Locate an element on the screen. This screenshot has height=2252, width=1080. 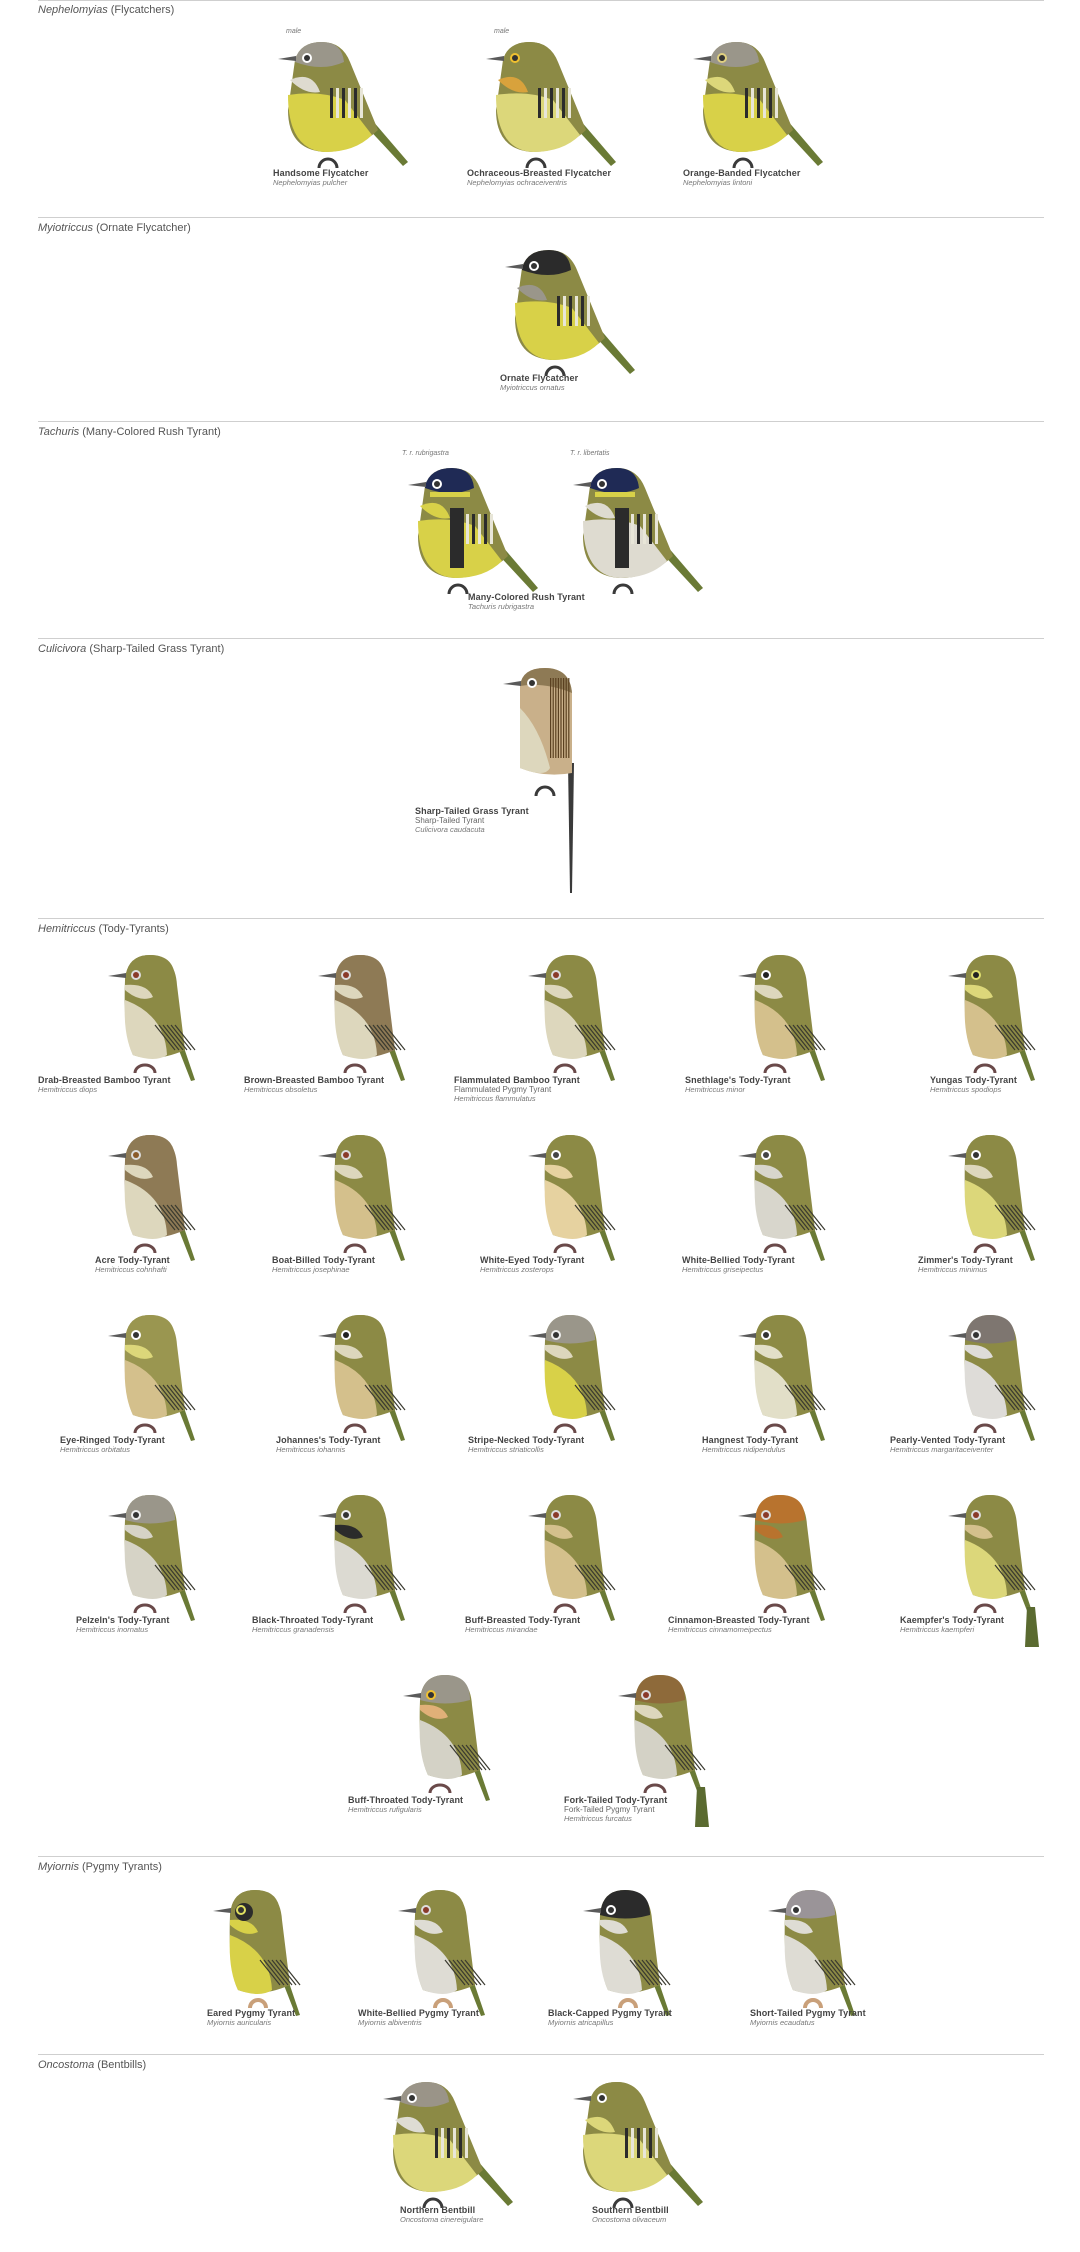
scientific-name: Hemitriccus minor is located at coordinates (715, 1089).